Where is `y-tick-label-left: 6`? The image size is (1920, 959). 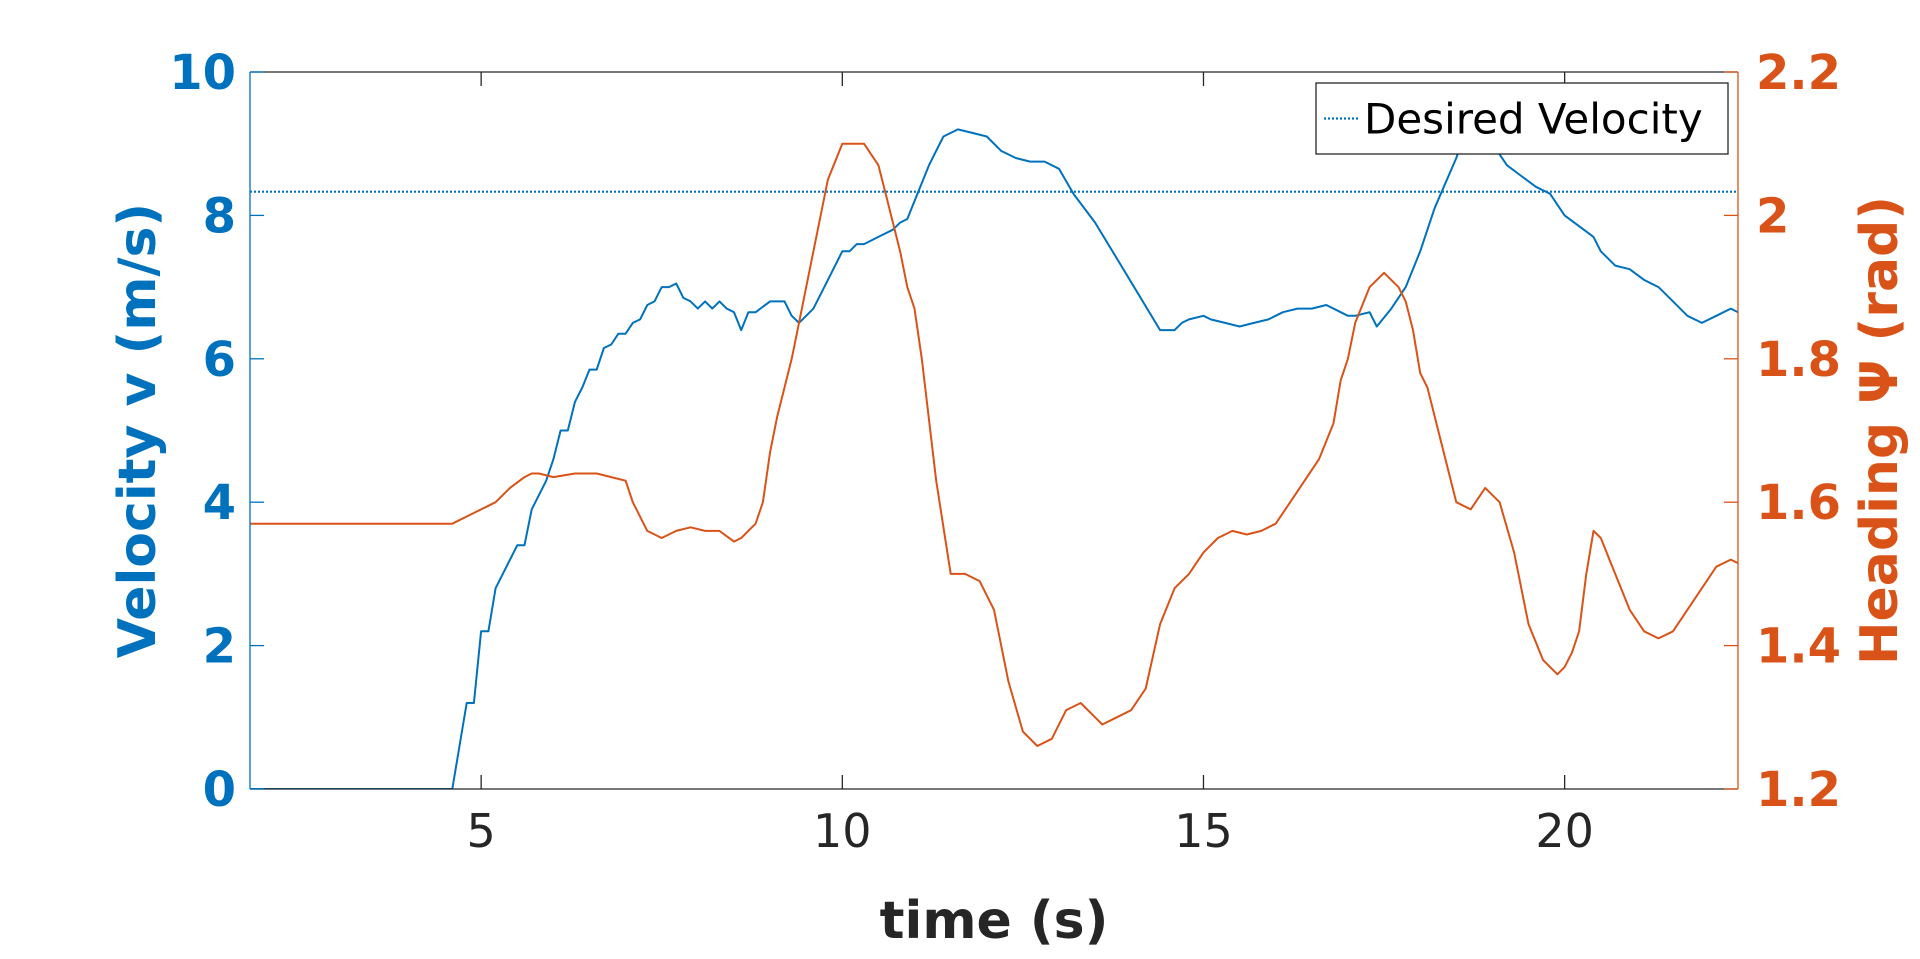
y-tick-label-left: 6 is located at coordinates (219, 360).